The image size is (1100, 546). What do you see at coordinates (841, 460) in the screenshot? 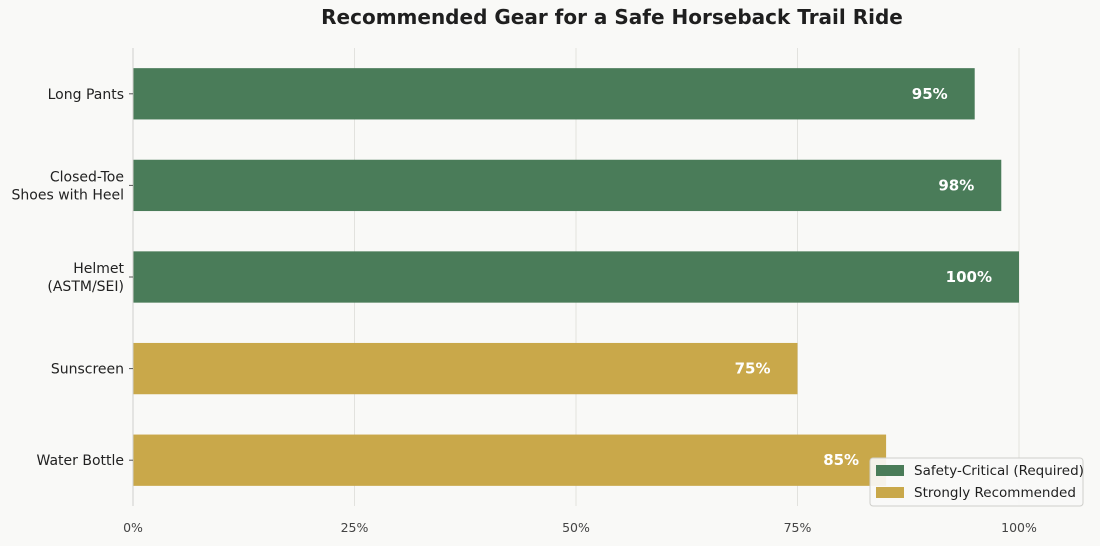
I see `bar-value-label: 85%` at bounding box center [841, 460].